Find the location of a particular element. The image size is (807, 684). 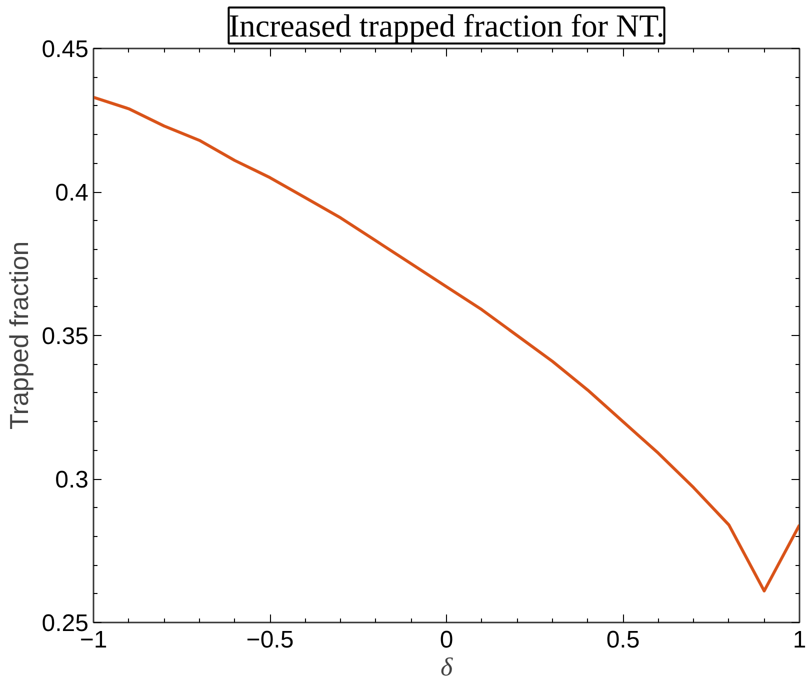

x-tick-label: 1 is located at coordinates (799, 640).